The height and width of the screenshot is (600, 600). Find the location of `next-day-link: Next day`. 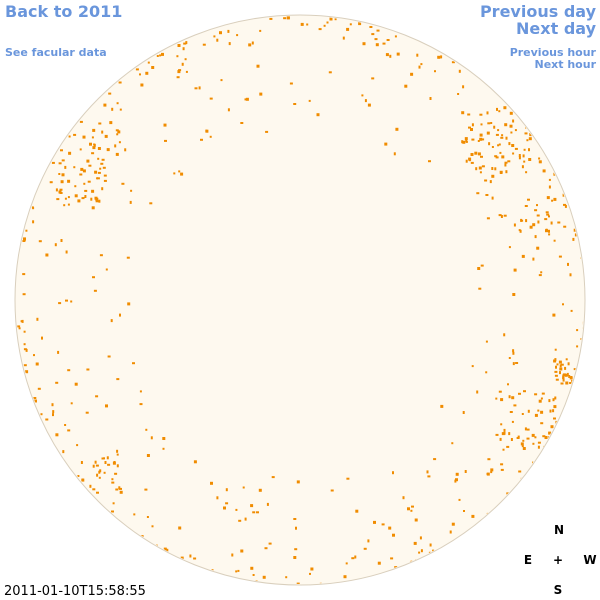

next-day-link: Next day is located at coordinates (556, 28).